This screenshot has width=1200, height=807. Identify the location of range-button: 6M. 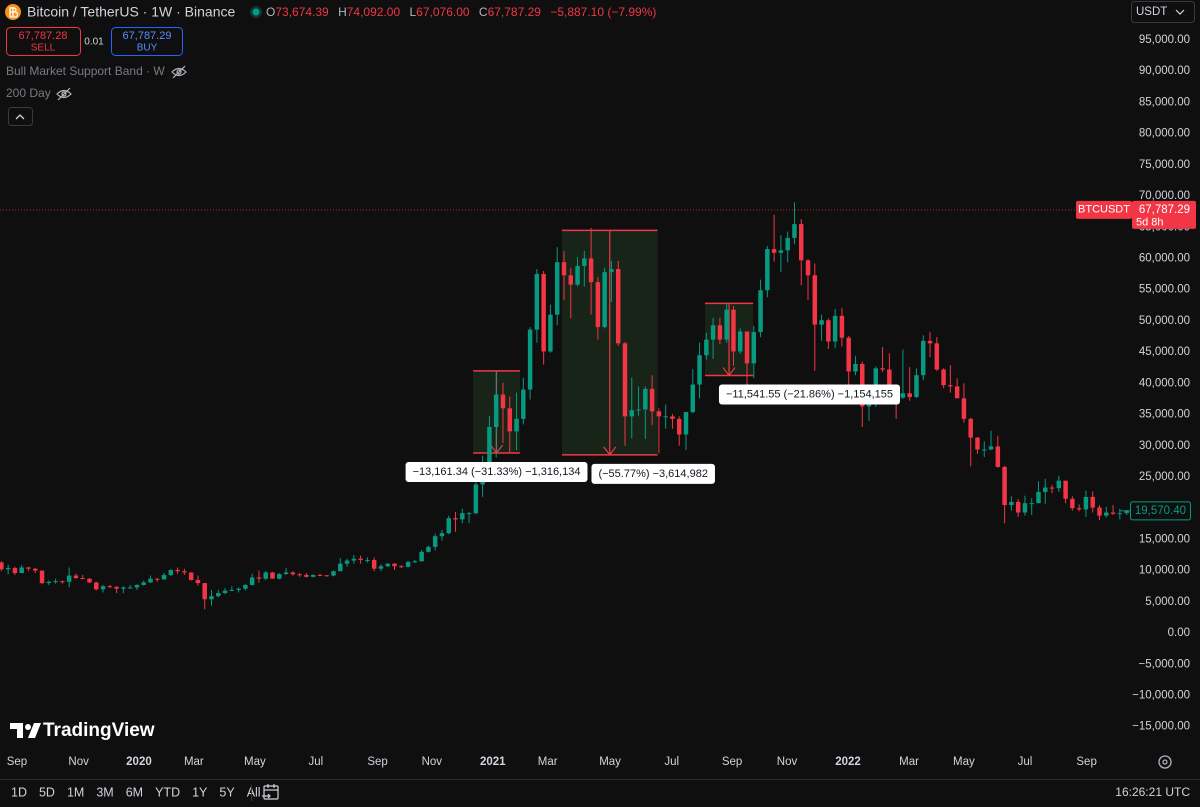
(134, 792).